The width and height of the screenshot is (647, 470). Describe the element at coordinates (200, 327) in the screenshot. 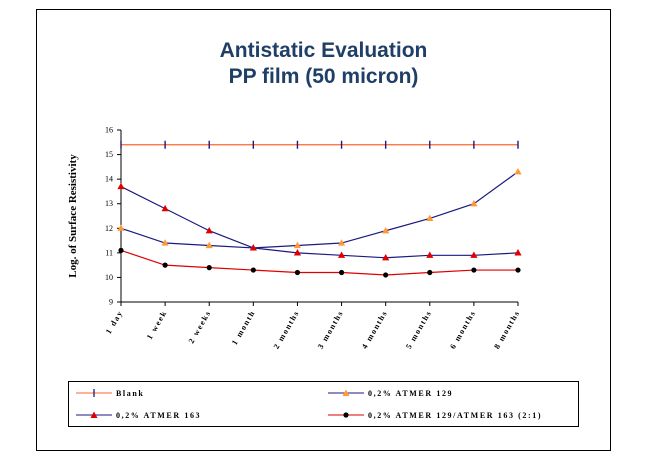

I see `x-tick-label: 2 weeks` at that location.